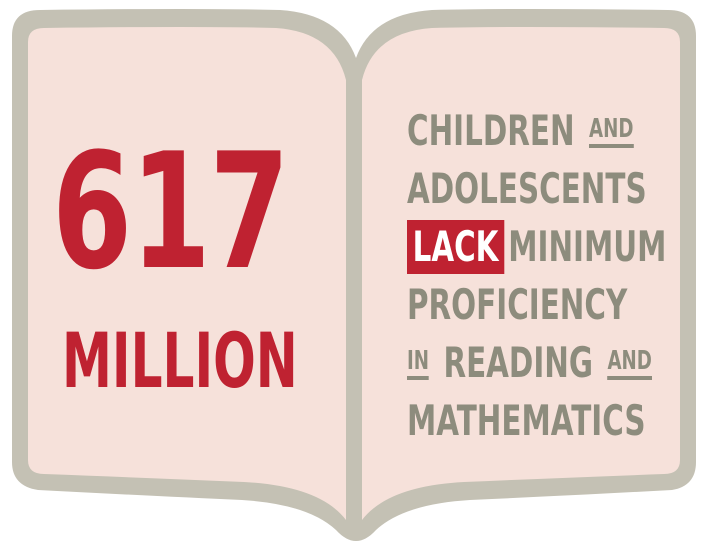 Image resolution: width=707 pixels, height=555 pixels. What do you see at coordinates (456, 247) in the screenshot?
I see `highlight-lack: LACK` at bounding box center [456, 247].